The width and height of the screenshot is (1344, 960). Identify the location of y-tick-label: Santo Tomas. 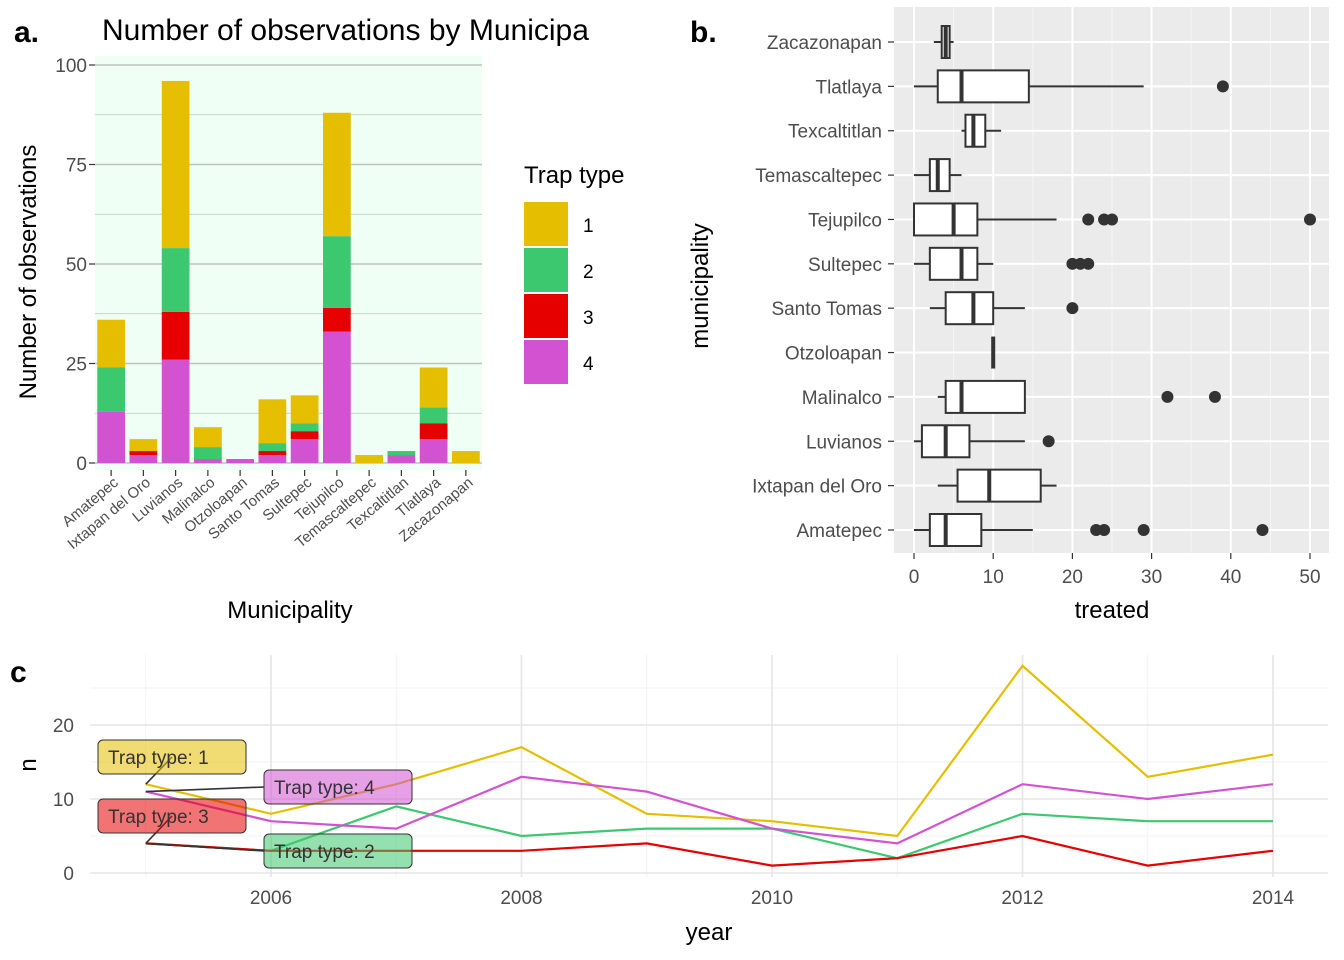
(826, 309).